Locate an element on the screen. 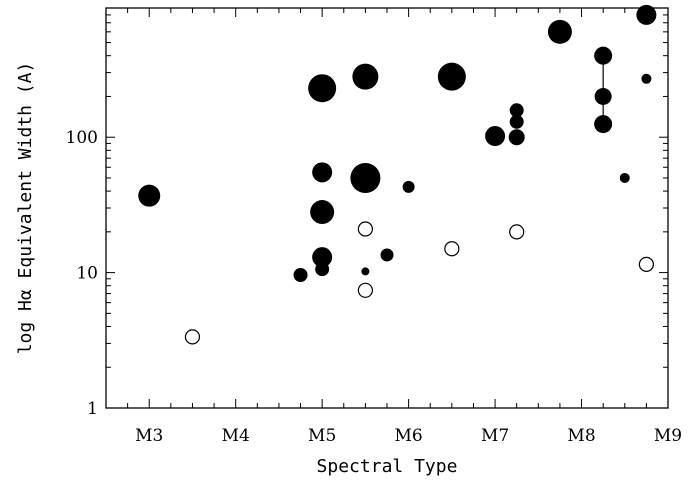 This screenshot has height=485, width=691. x-tick-label: M4 is located at coordinates (236, 436).